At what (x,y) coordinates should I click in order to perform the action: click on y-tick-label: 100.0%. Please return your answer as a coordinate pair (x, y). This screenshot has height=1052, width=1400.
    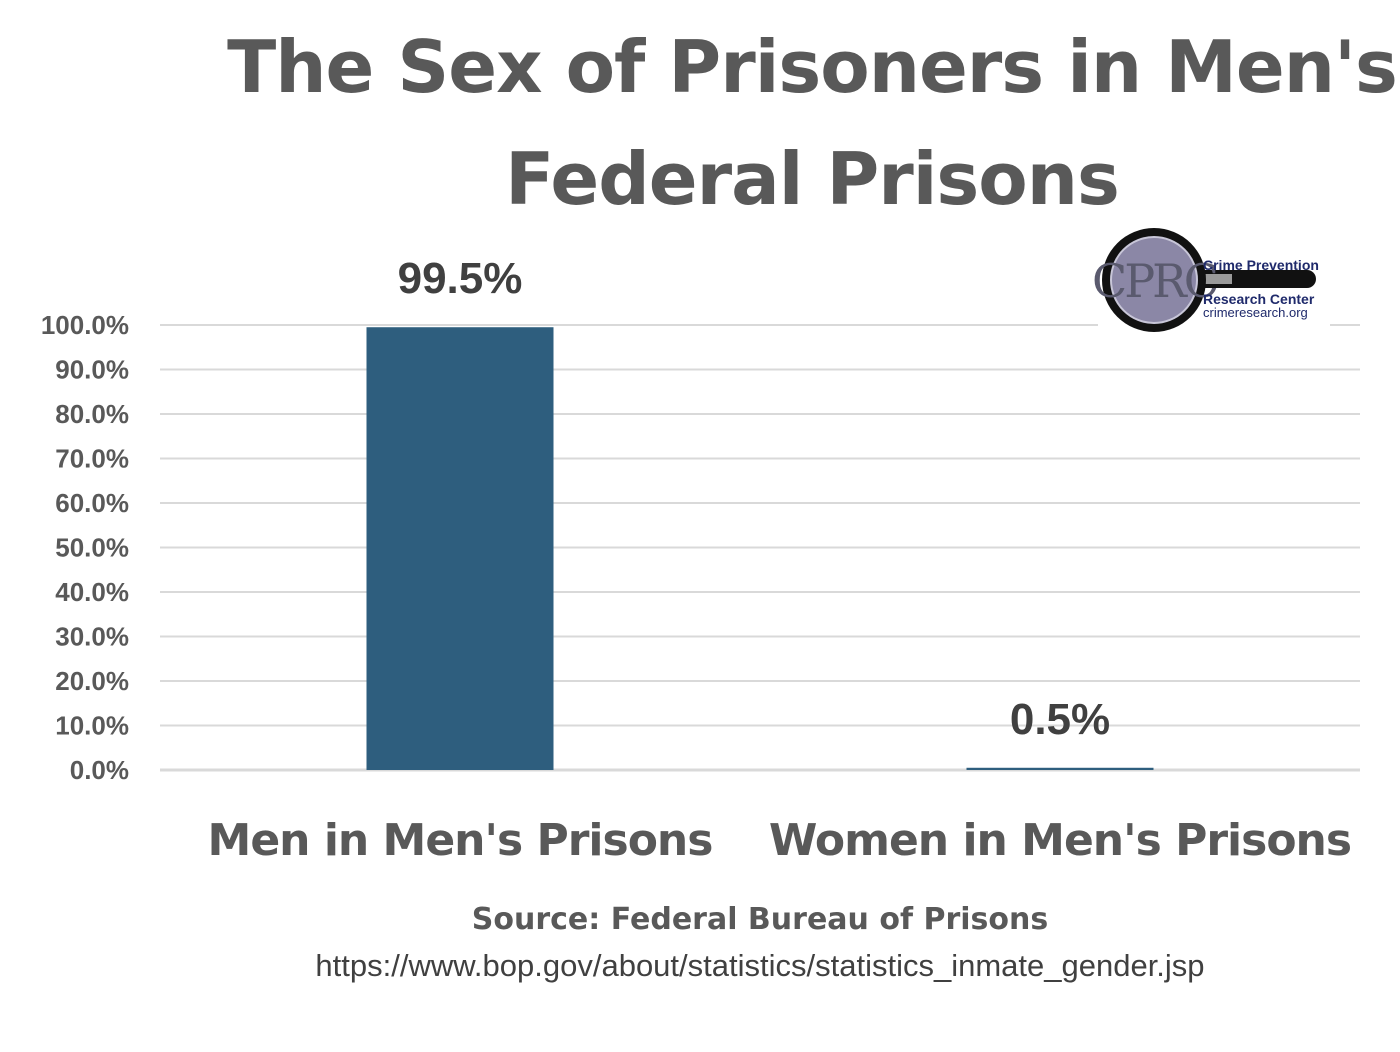
    Looking at the image, I should click on (85, 325).